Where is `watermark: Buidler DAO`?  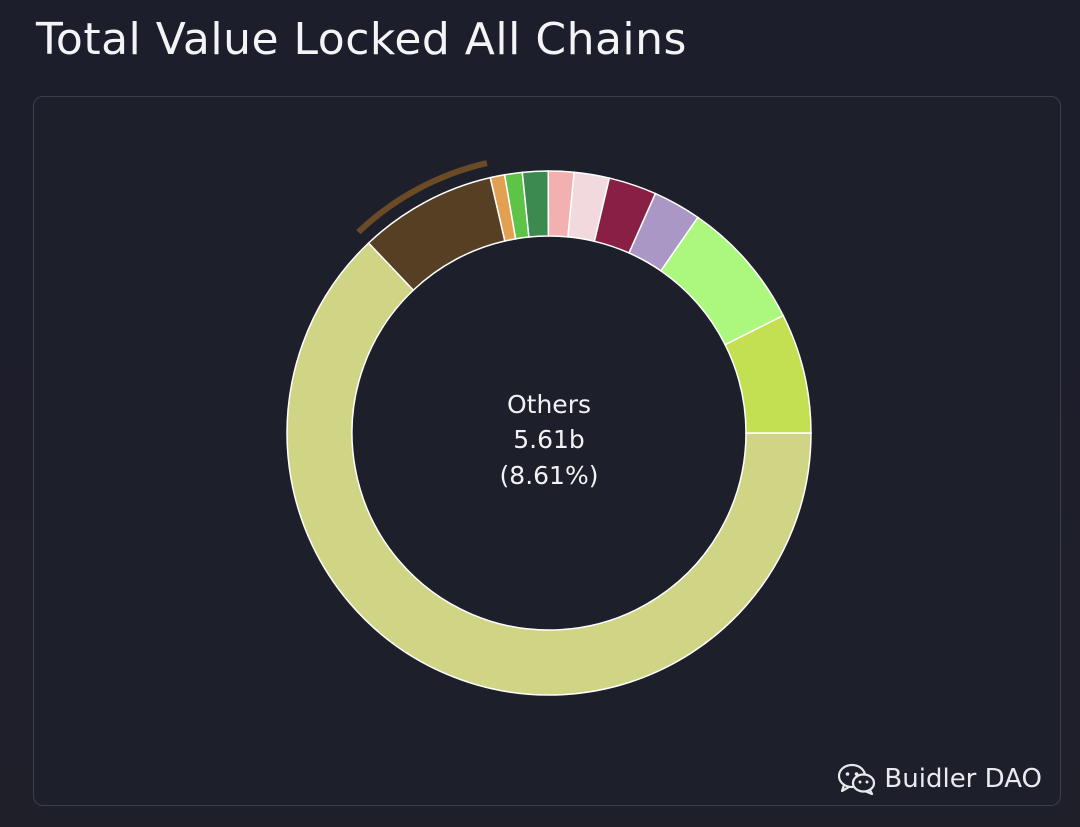 watermark: Buidler DAO is located at coordinates (940, 779).